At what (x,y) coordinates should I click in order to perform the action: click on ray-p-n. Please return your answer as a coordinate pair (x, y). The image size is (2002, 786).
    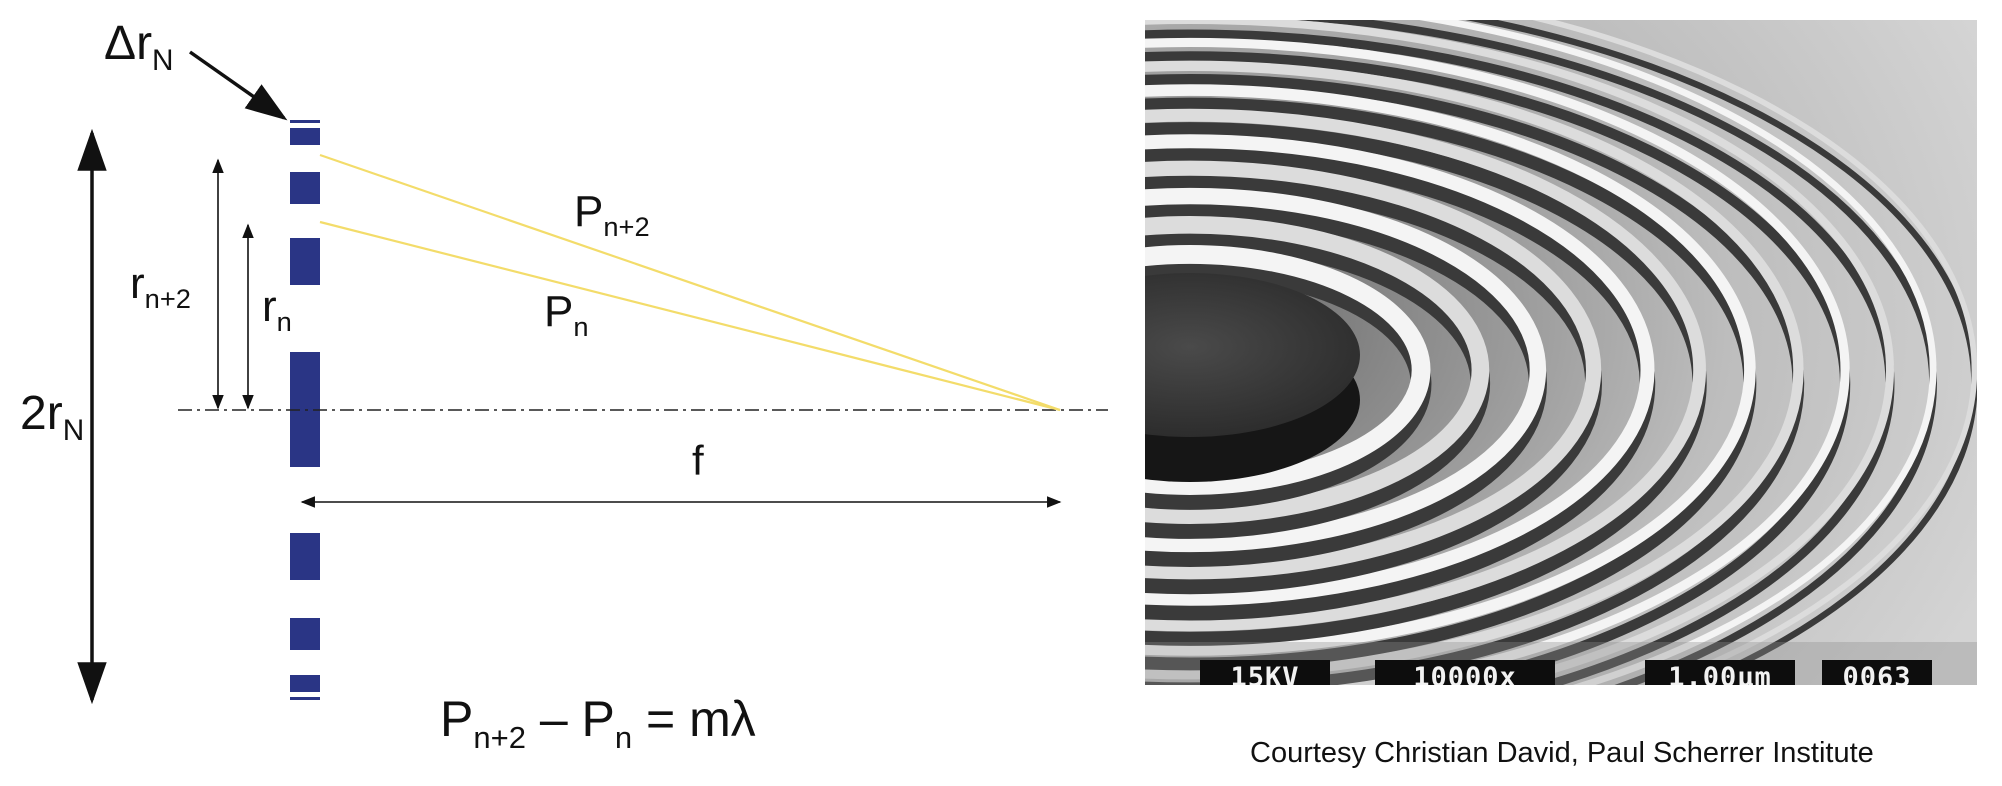
    Looking at the image, I should click on (690, 316).